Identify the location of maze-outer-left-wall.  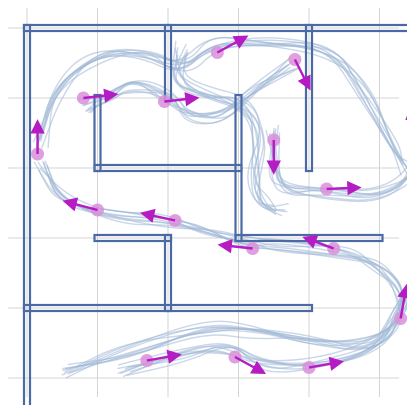
(27, 214).